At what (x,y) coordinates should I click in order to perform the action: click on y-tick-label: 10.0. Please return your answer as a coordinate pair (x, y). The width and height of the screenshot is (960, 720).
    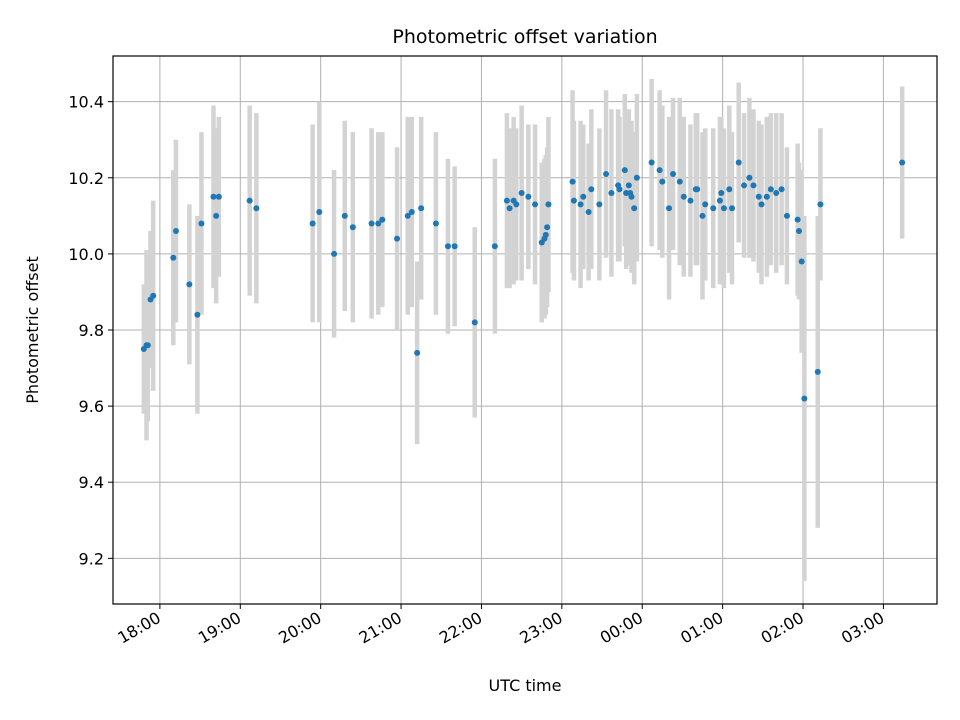
    Looking at the image, I should click on (86, 254).